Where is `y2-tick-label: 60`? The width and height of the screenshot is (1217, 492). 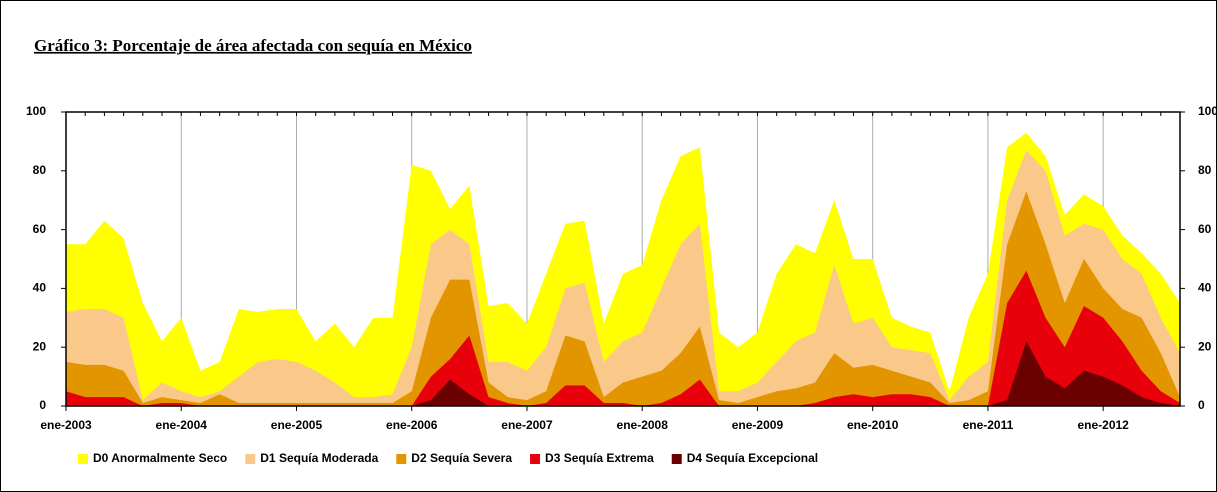
y2-tick-label: 60 is located at coordinates (1205, 229).